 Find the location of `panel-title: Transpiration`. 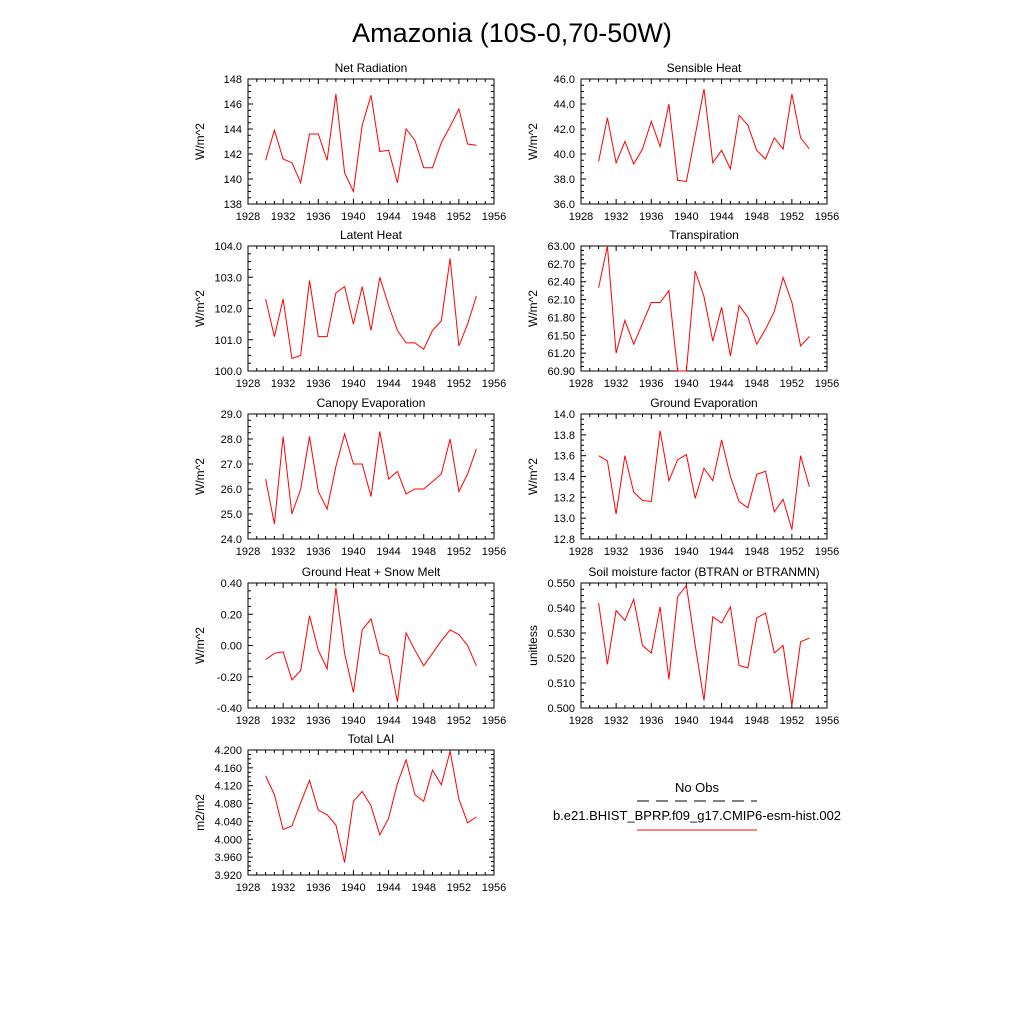

panel-title: Transpiration is located at coordinates (704, 235).